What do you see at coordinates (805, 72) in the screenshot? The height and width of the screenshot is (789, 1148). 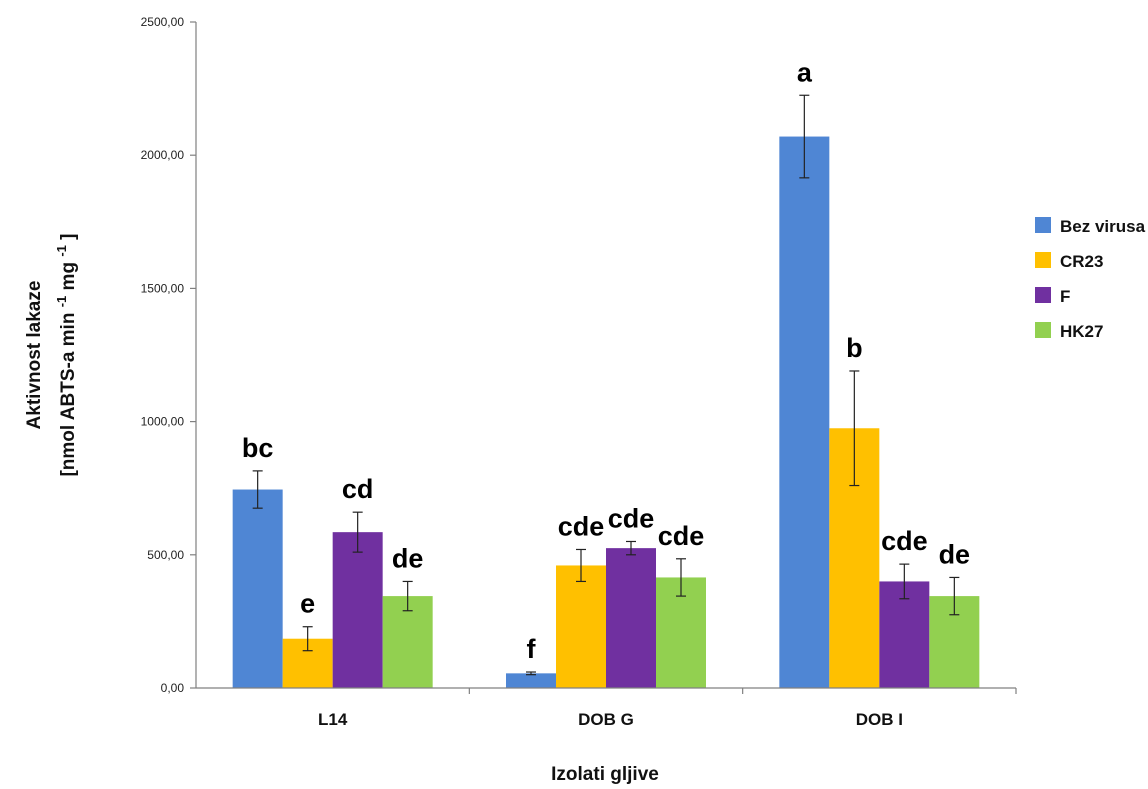 I see `significance-label: a` at bounding box center [805, 72].